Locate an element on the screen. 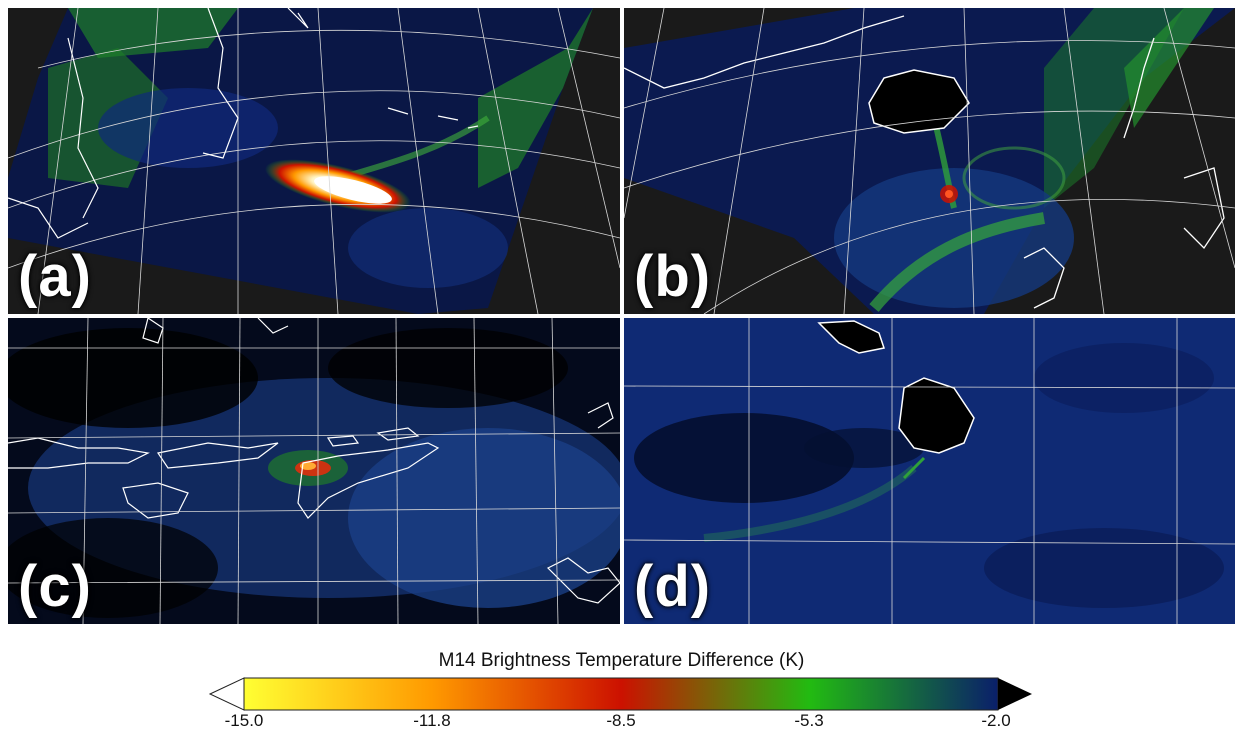 This screenshot has width=1243, height=741. colorbar-tick-label: -11.8 is located at coordinates (432, 720).